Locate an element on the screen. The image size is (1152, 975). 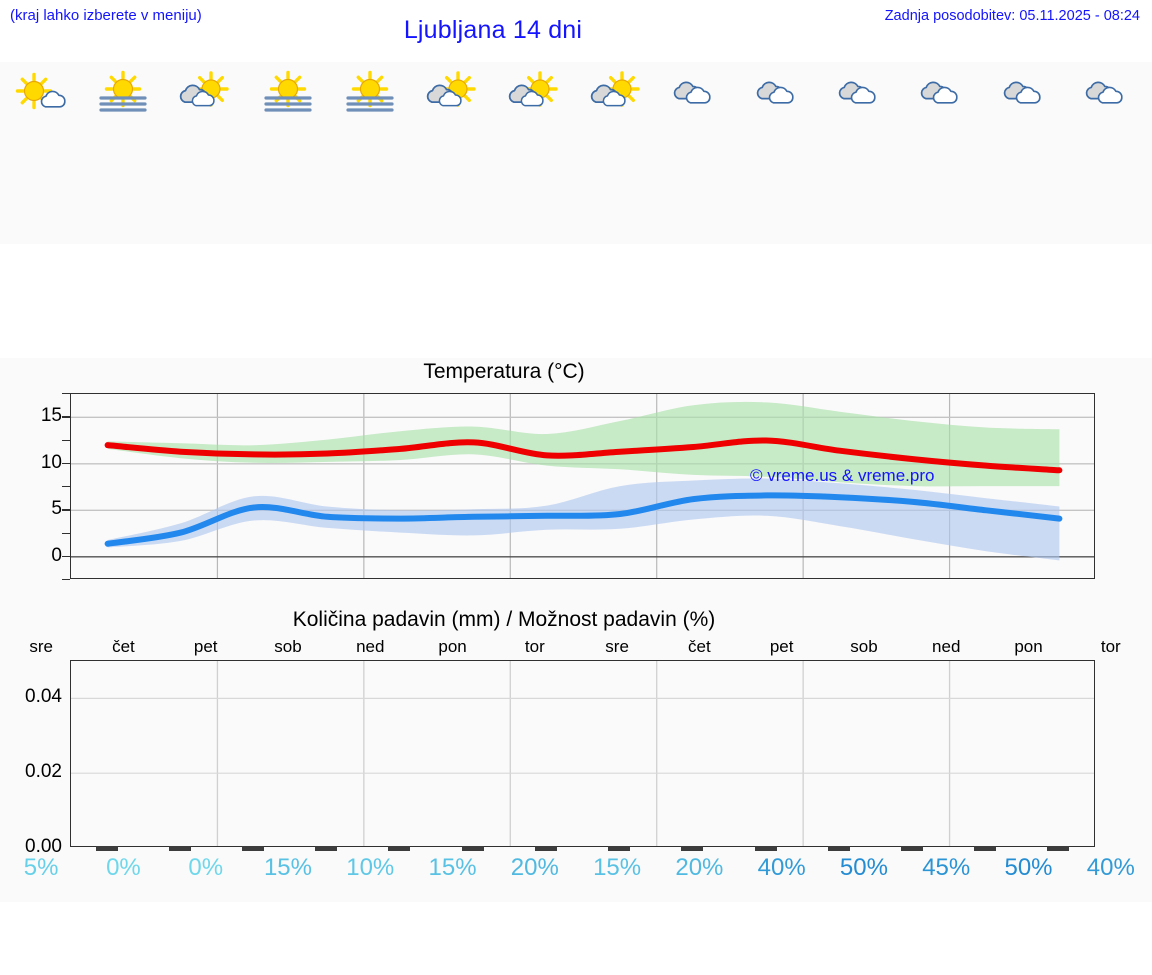
last-update-text: Zadnja posodobitev: 05.11.2025 - 08:24 is located at coordinates (1012, 16).